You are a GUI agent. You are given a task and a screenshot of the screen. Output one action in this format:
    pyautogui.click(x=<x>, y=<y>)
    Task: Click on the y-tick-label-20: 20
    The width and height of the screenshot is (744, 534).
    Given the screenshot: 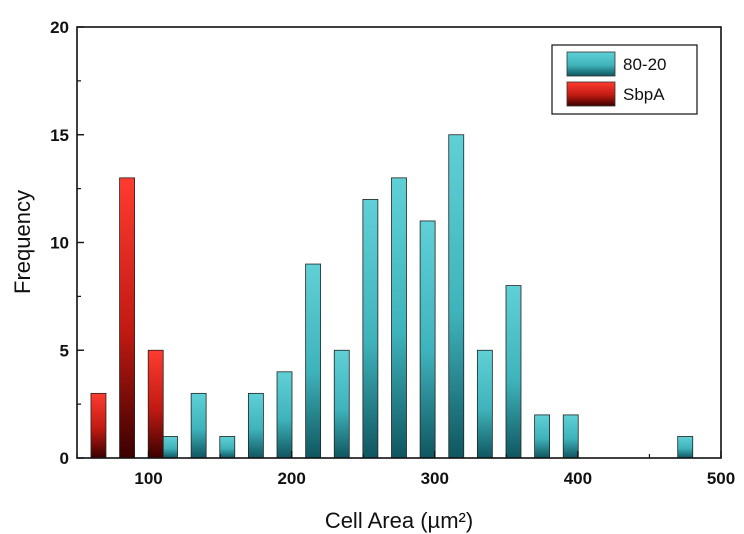 What is the action you would take?
    pyautogui.click(x=59, y=27)
    